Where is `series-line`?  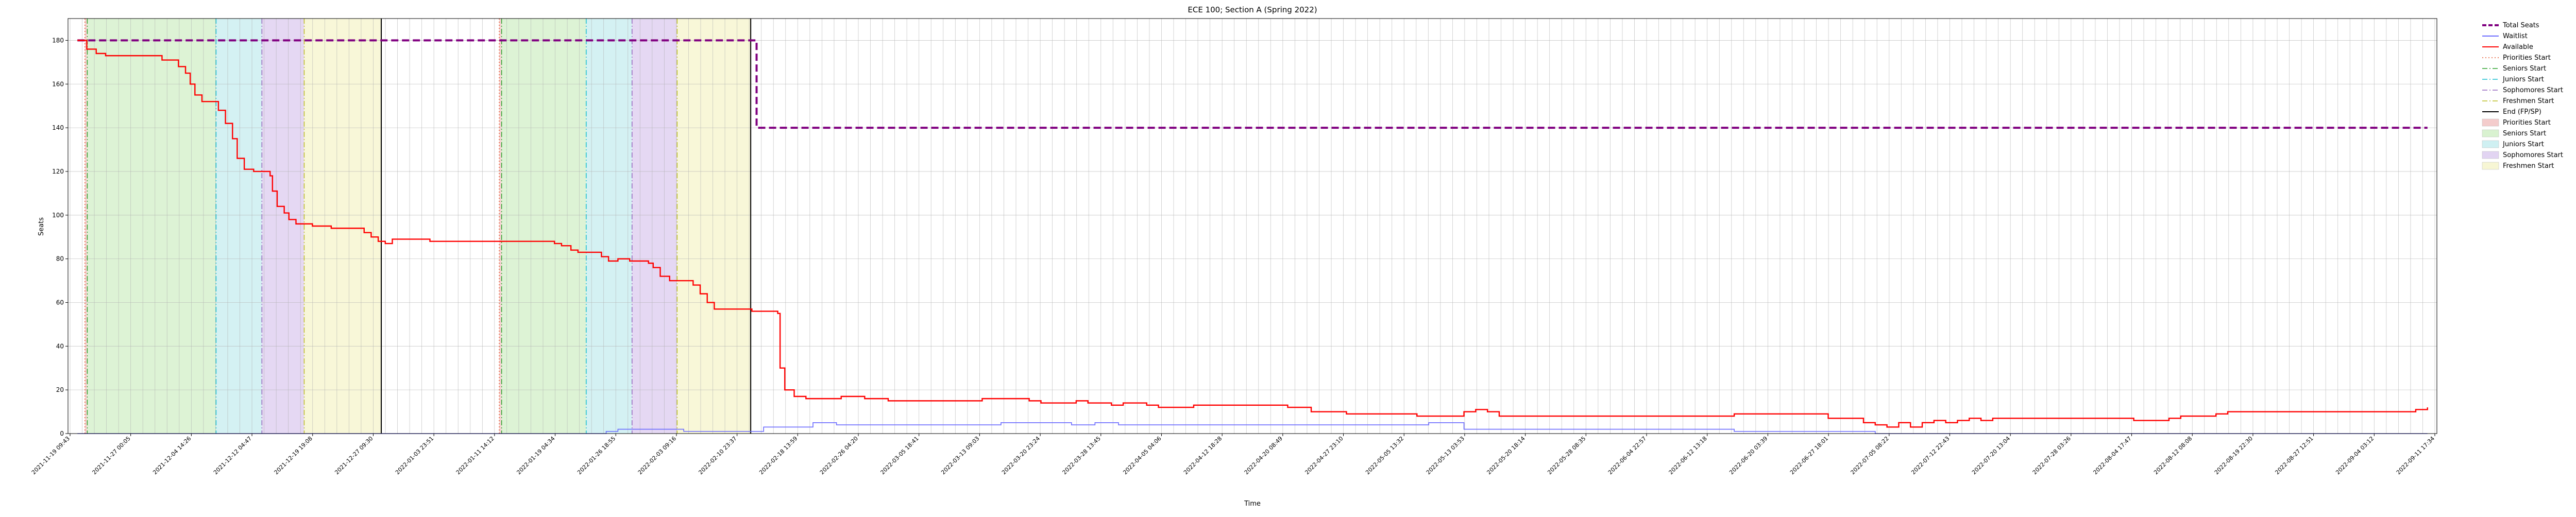 series-line is located at coordinates (1252, 428).